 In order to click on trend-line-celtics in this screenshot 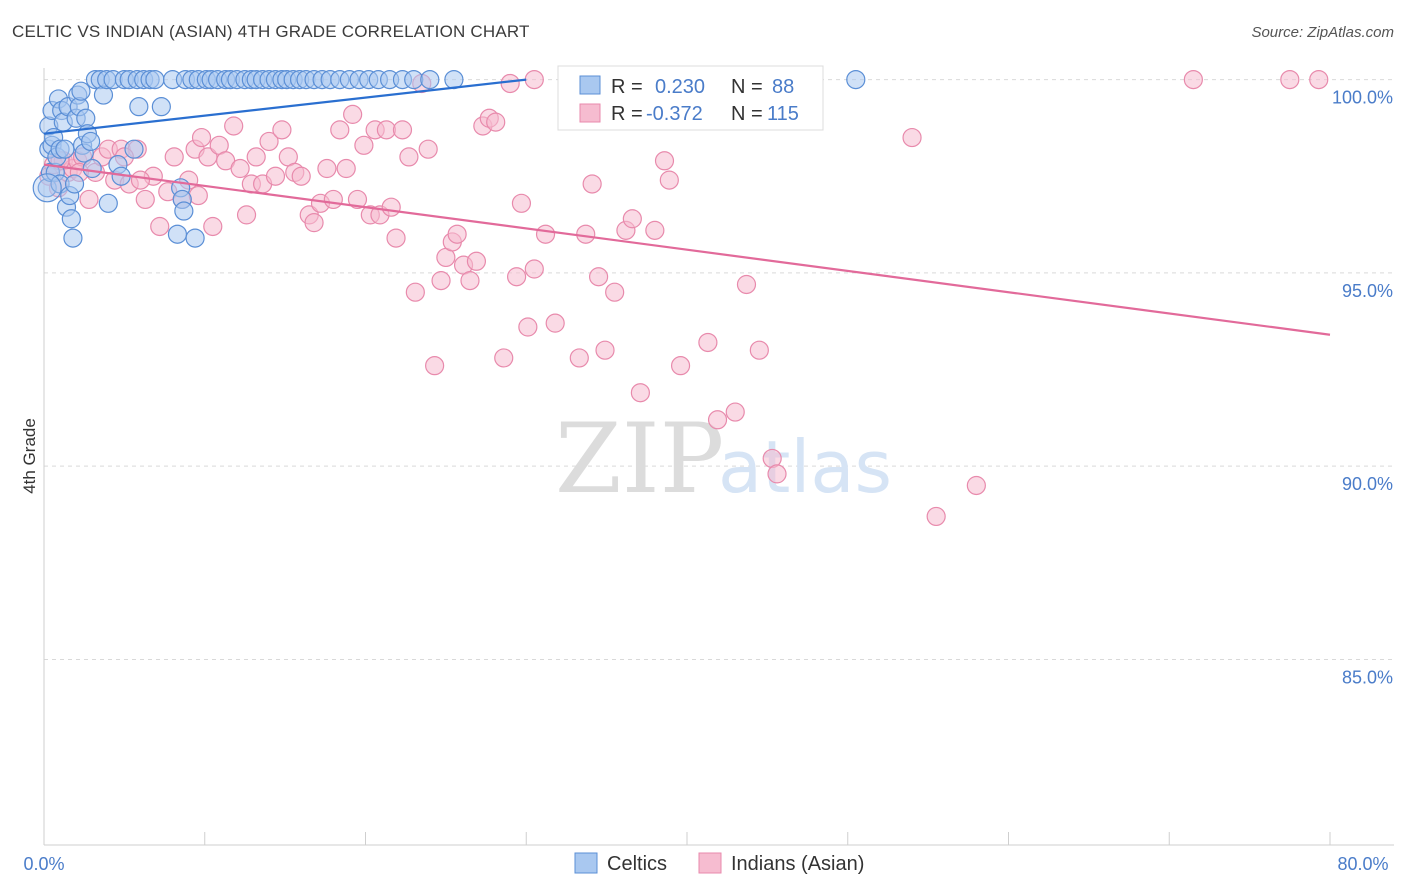, I will do `click(285, 106)`.